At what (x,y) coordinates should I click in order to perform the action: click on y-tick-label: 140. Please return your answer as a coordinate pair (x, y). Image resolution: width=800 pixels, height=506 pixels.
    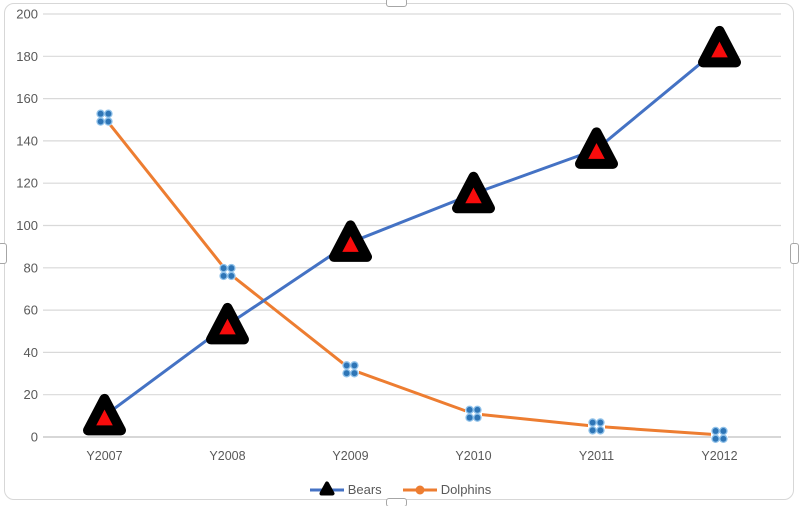
    Looking at the image, I should click on (27, 140).